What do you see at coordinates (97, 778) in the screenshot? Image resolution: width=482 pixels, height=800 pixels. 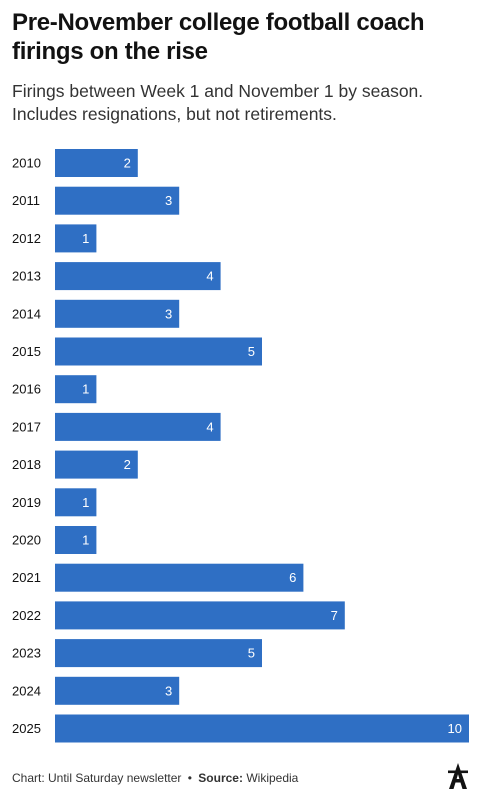 I see `chart-credit: Chart: Until Saturday newsletter` at bounding box center [97, 778].